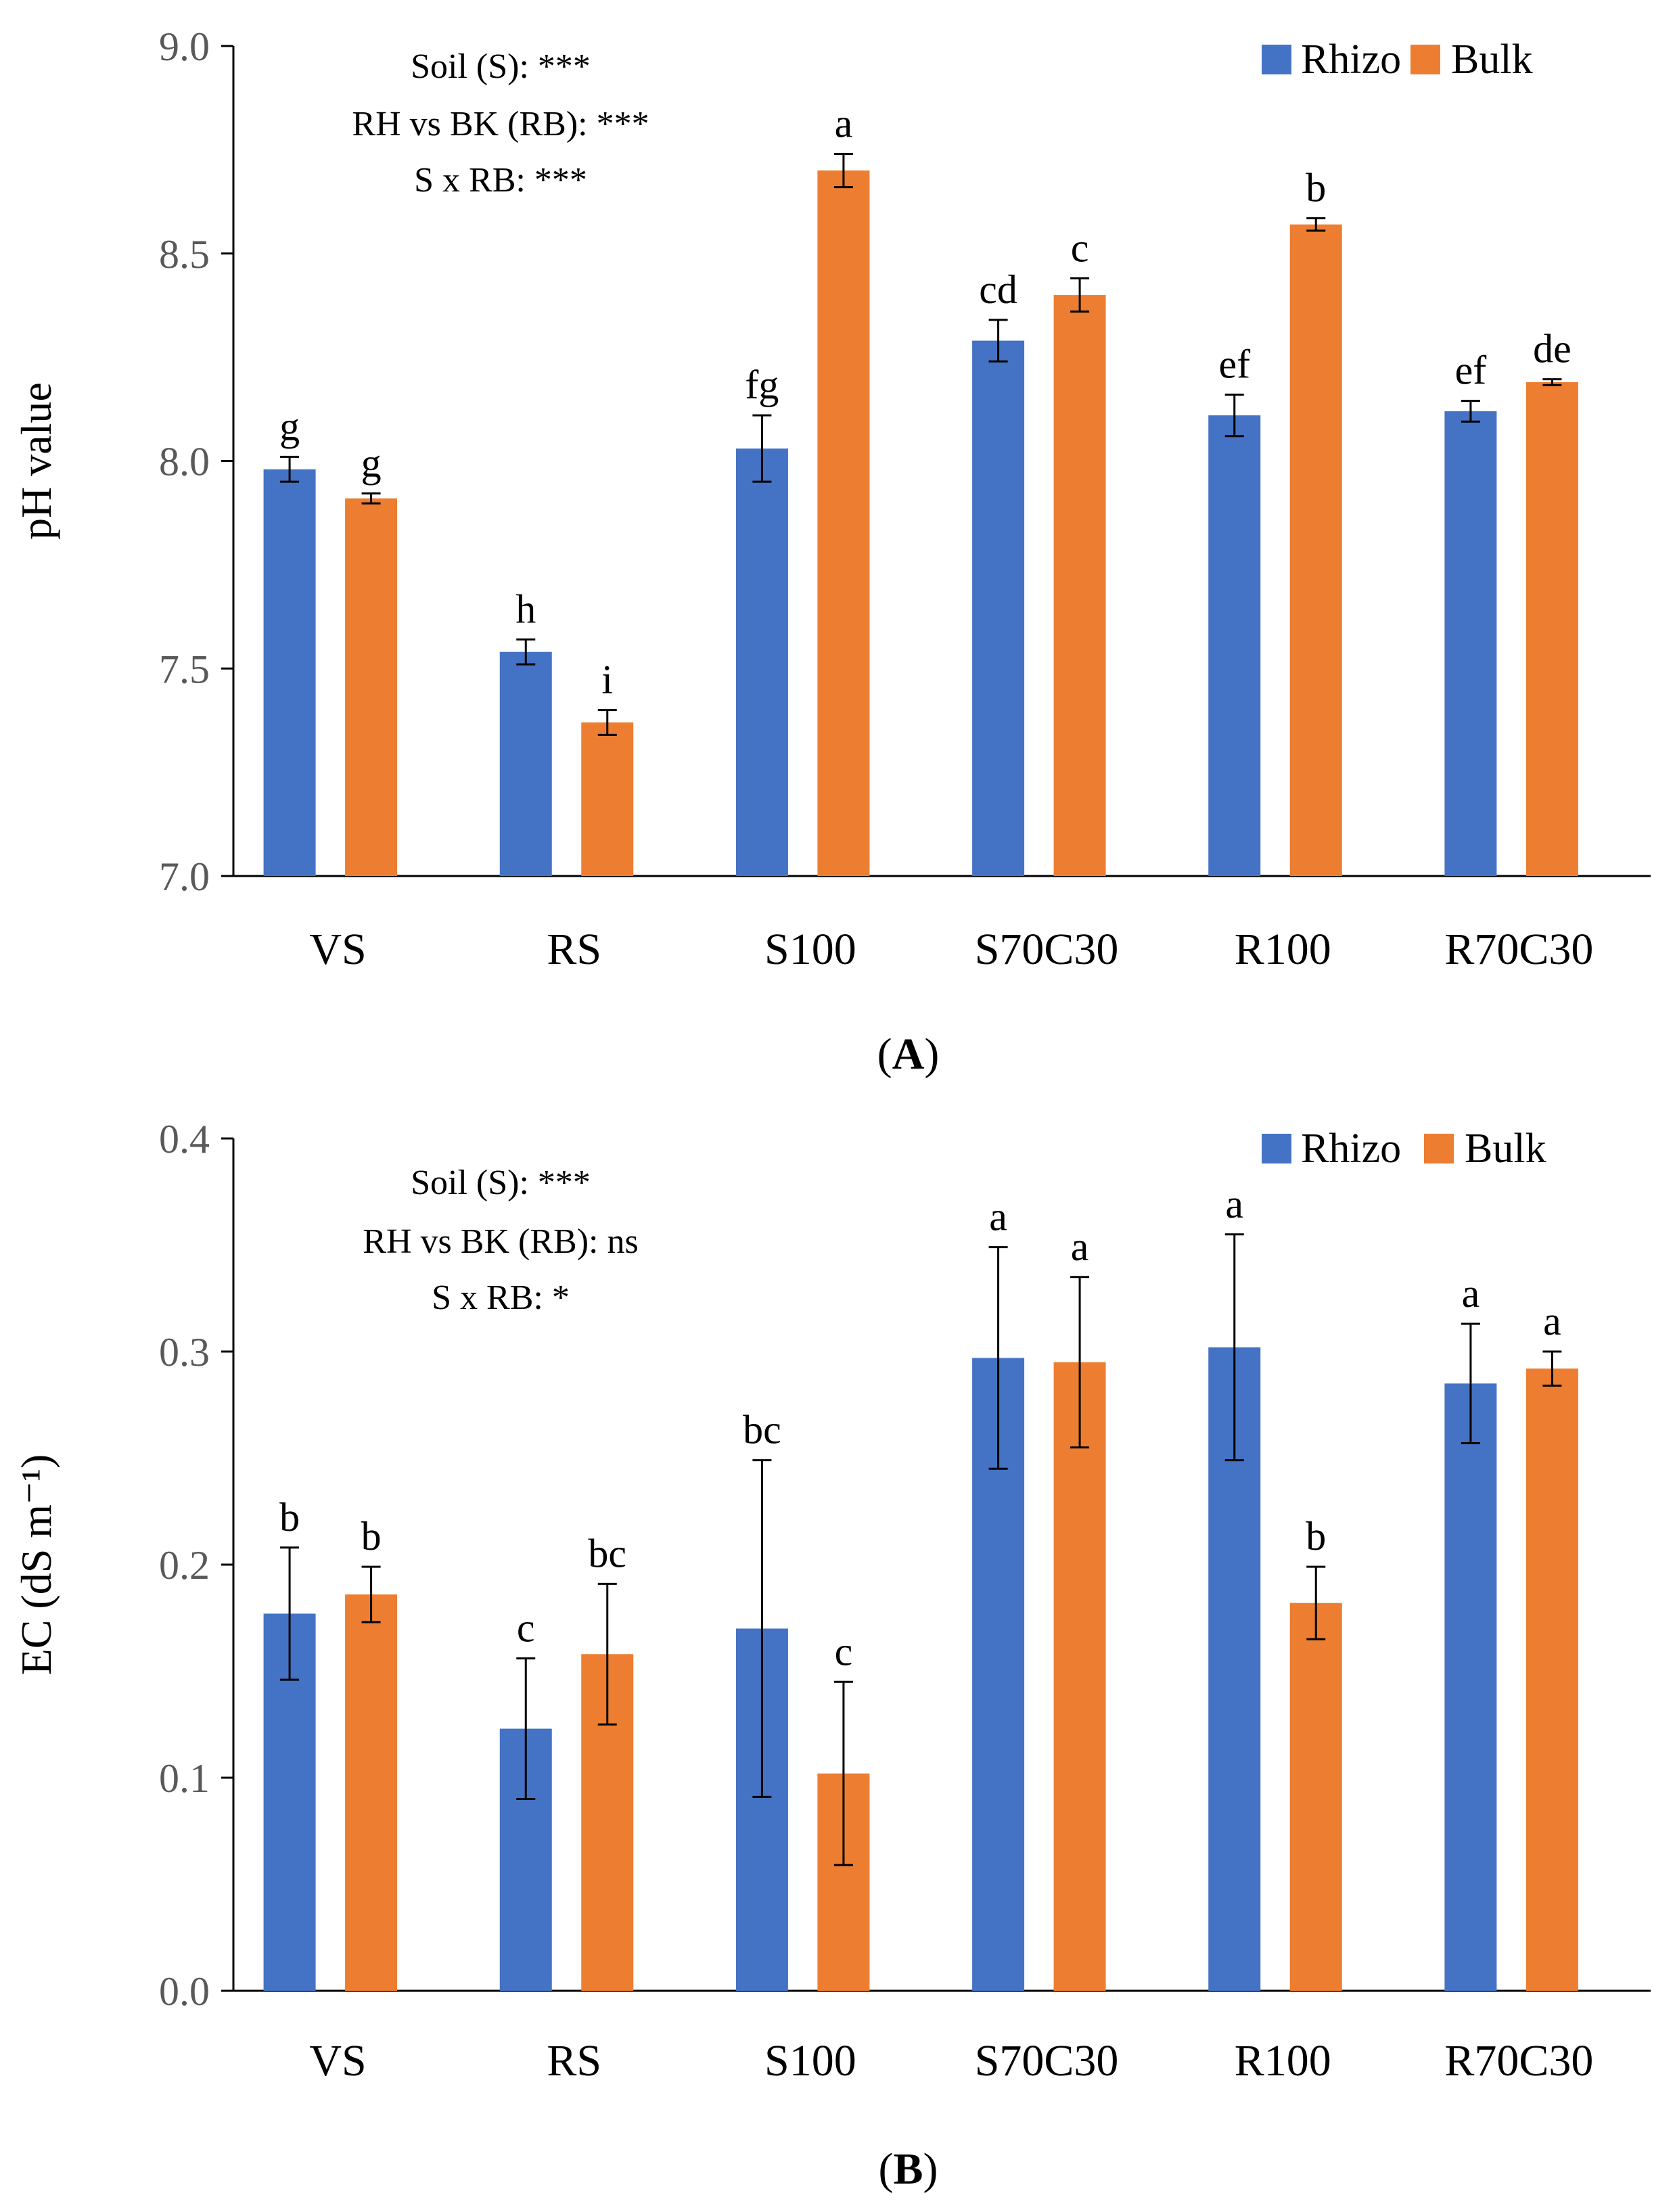 The width and height of the screenshot is (1675, 2212). I want to click on y-tick-label: 7.5, so click(184, 669).